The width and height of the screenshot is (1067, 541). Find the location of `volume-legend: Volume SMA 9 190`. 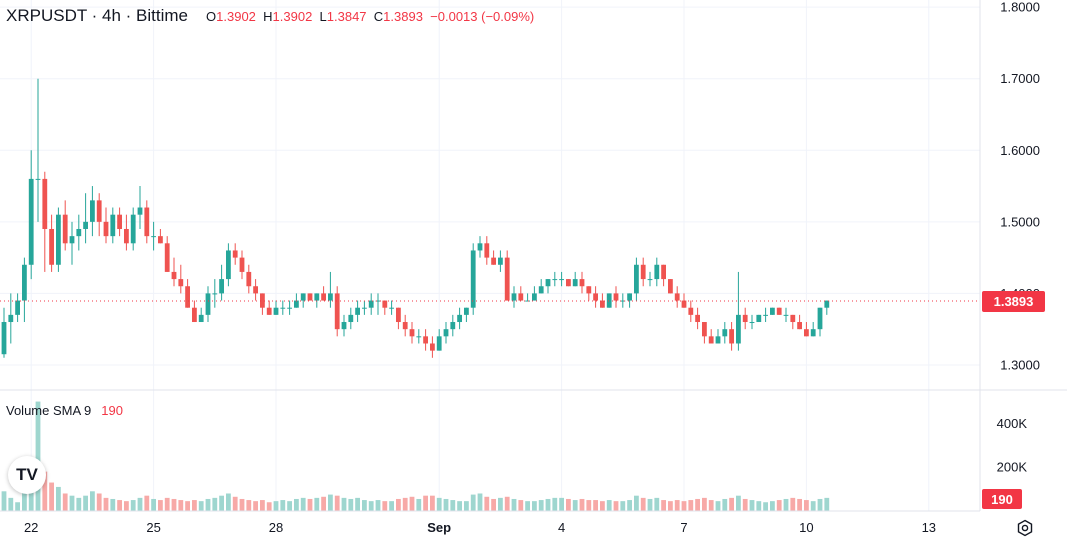

volume-legend: Volume SMA 9 190 is located at coordinates (64, 410).